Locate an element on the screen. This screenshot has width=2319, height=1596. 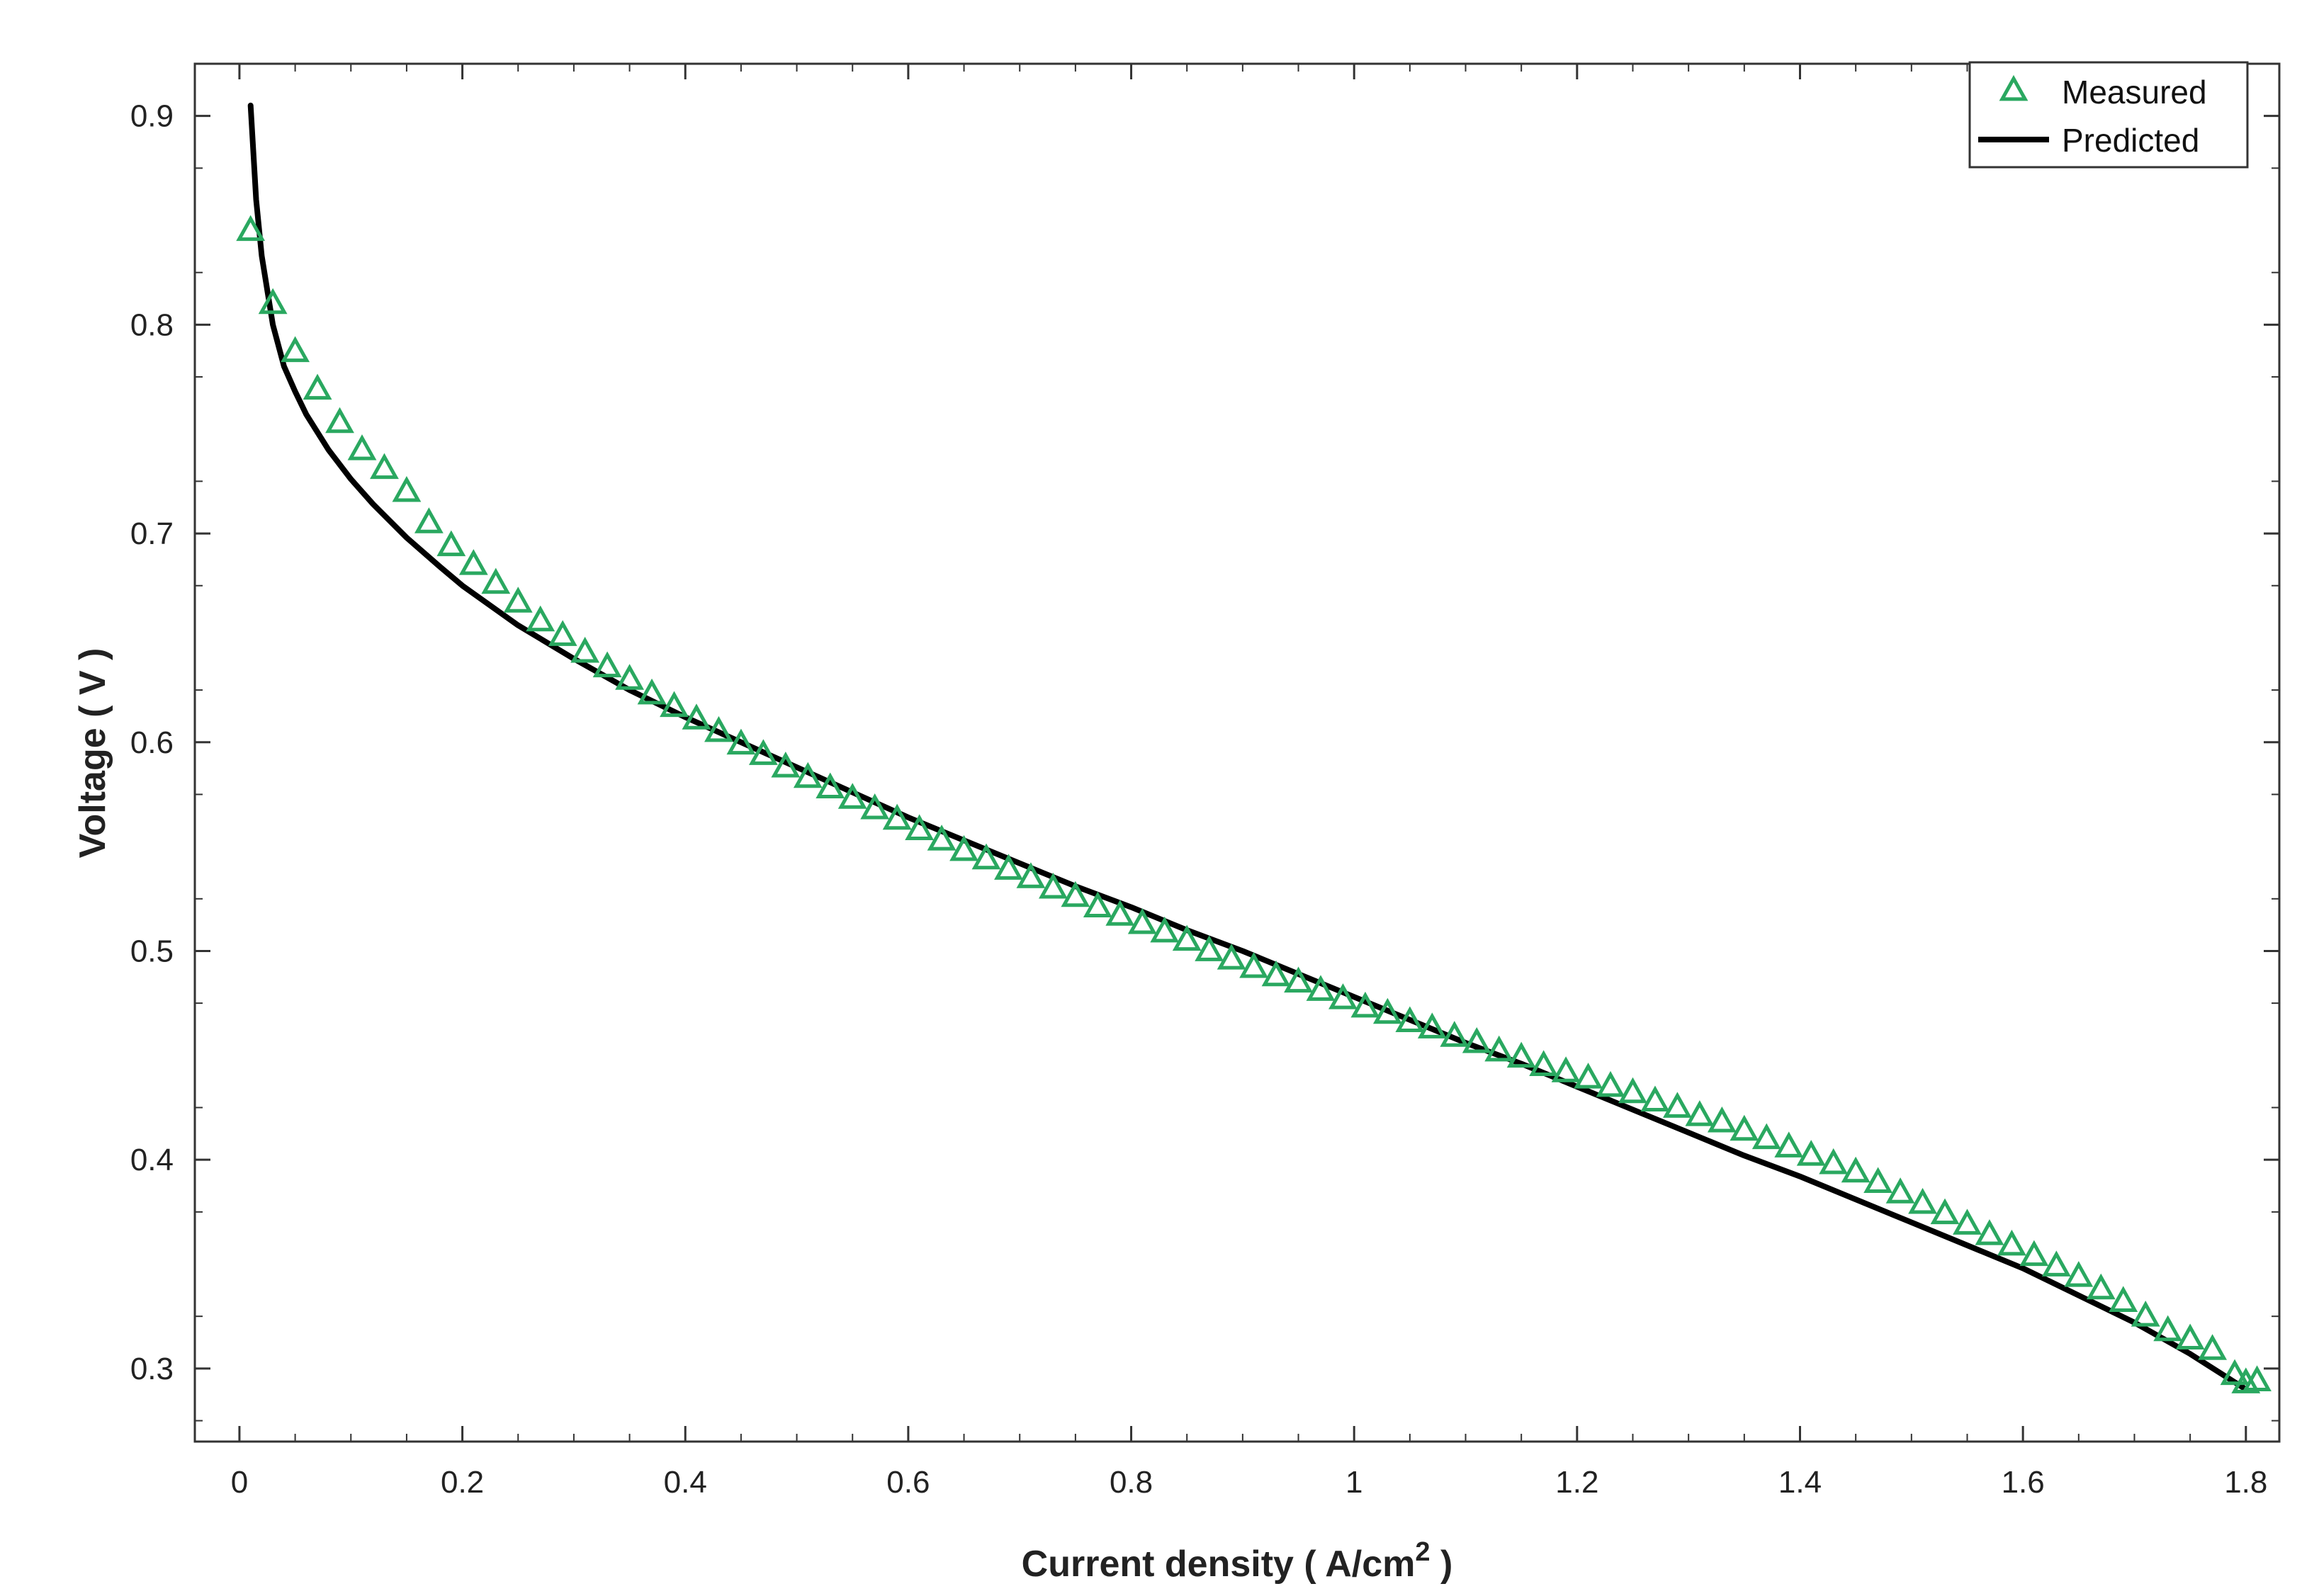
legend-predicted-label: Predicted is located at coordinates (2130, 140).